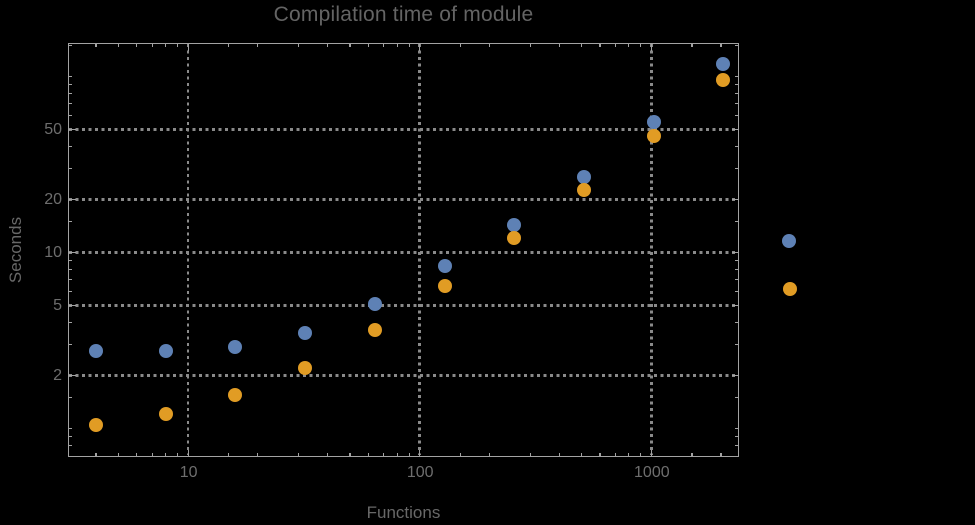 The width and height of the screenshot is (975, 525). I want to click on data-point-series-2-orange-x256, so click(514, 238).